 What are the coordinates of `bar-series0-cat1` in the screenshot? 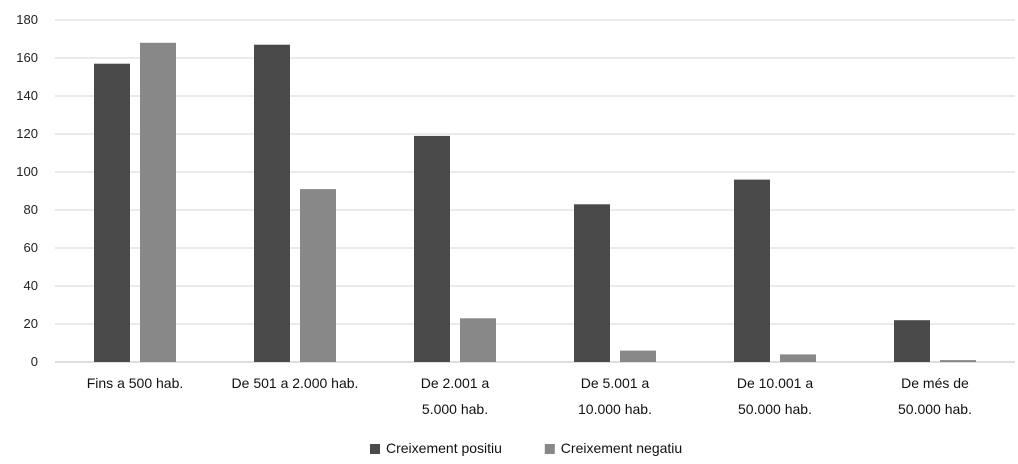 It's located at (272, 203).